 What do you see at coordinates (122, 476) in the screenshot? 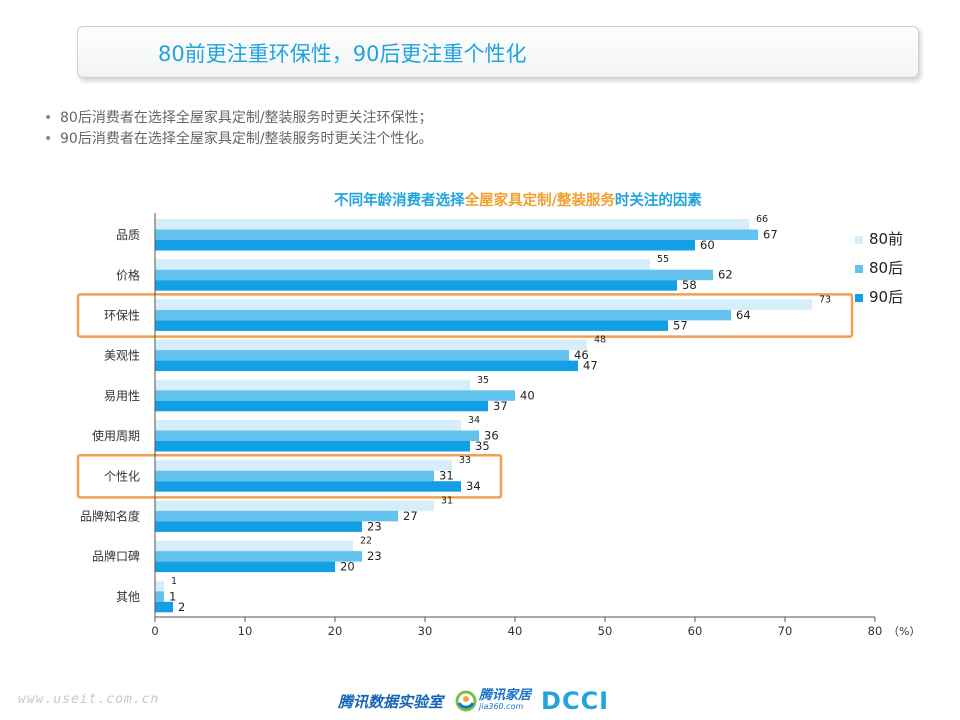
I see `category-label: 个性化` at bounding box center [122, 476].